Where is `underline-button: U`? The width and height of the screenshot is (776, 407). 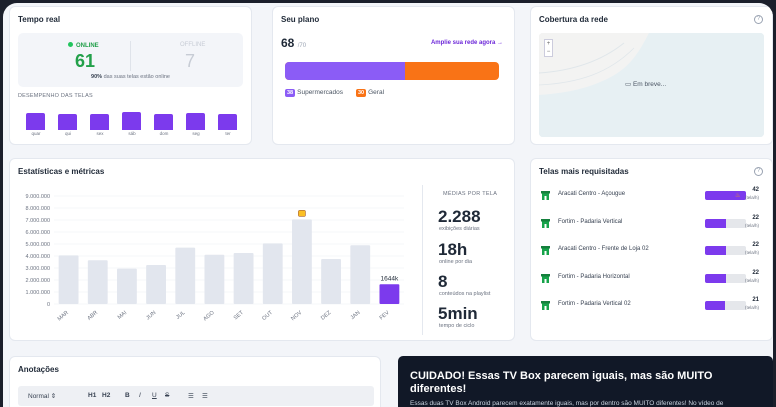 underline-button: U is located at coordinates (154, 395).